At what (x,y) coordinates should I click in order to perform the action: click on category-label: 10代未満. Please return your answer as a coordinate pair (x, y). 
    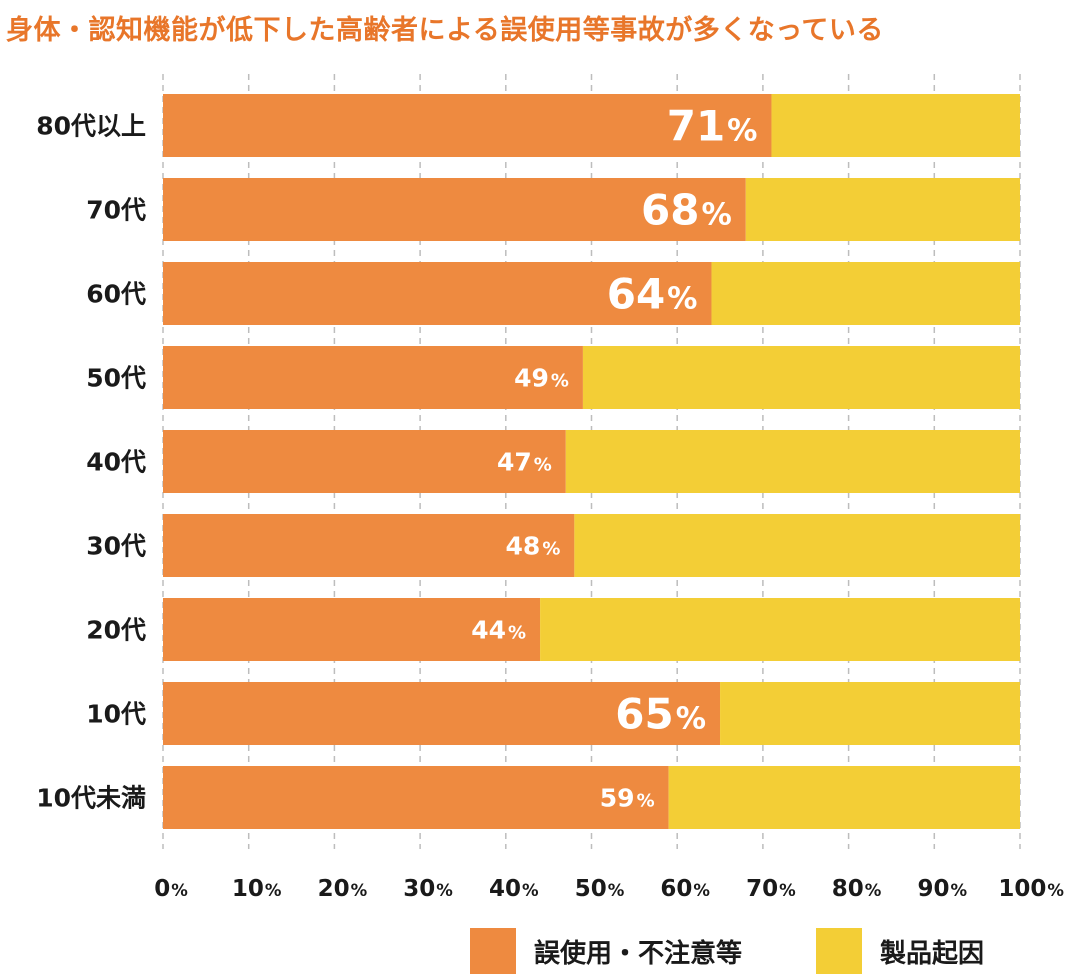
    Looking at the image, I should click on (91, 798).